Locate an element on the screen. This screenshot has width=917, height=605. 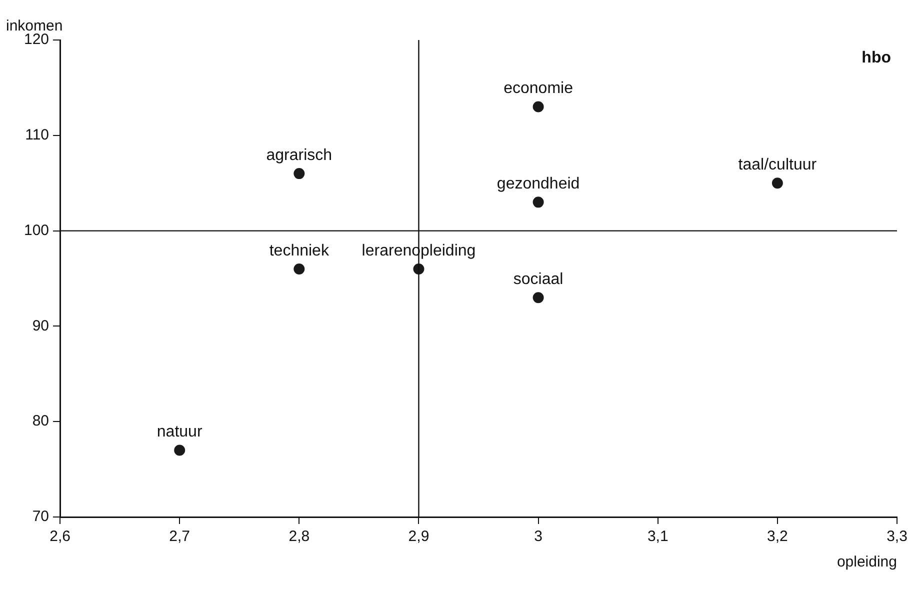
x-axis-title: opleiding is located at coordinates (866, 562).